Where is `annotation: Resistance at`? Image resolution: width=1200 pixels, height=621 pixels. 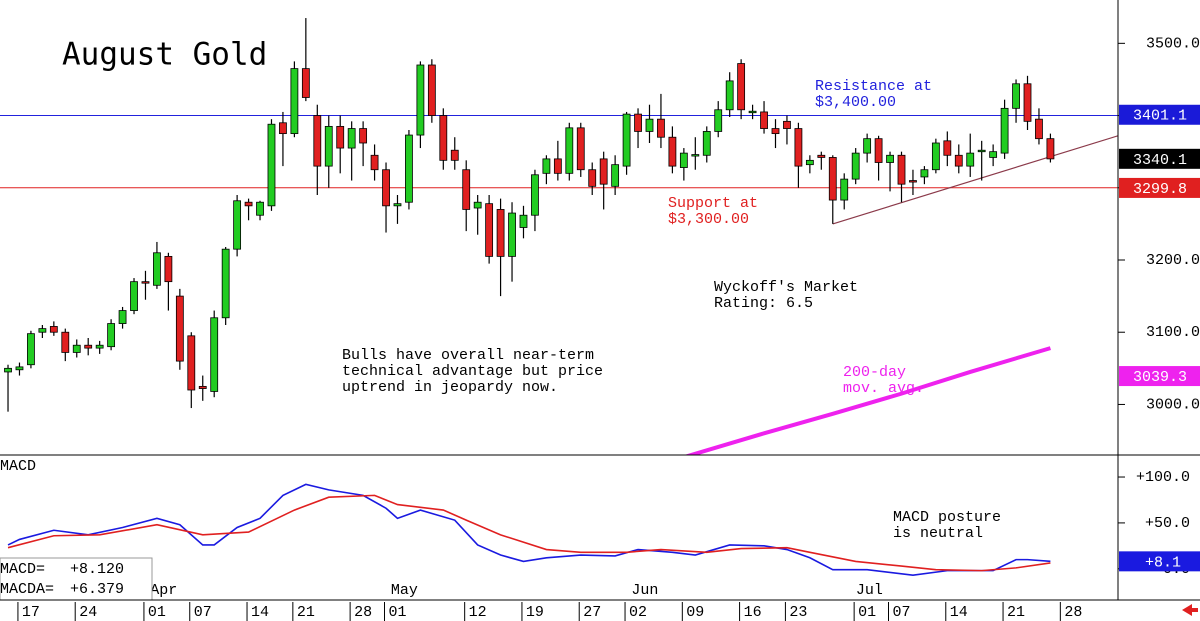 annotation: Resistance at is located at coordinates (873, 86).